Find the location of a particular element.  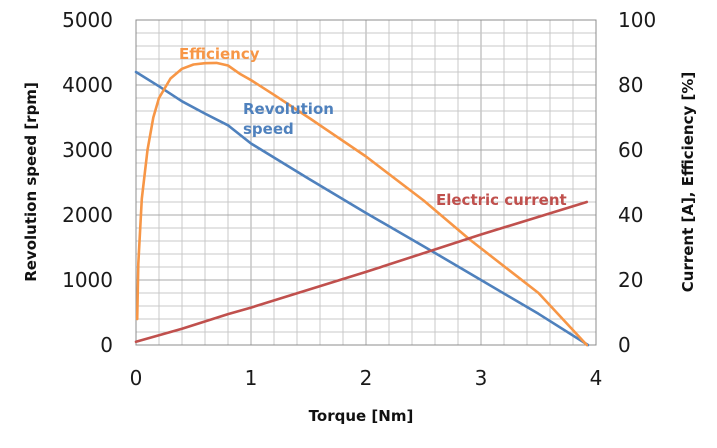

x-tick-label: 1 is located at coordinates (251, 378).